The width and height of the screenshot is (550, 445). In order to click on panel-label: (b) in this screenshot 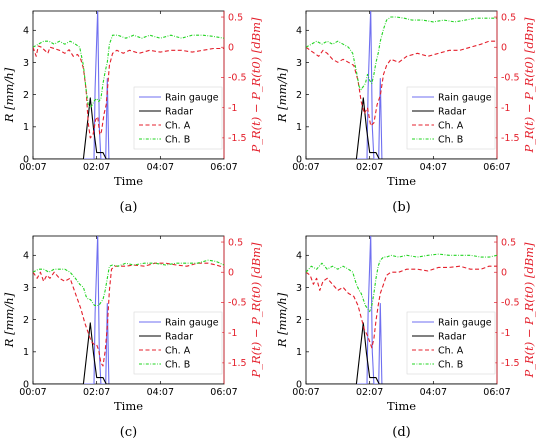, I will do `click(401, 207)`.